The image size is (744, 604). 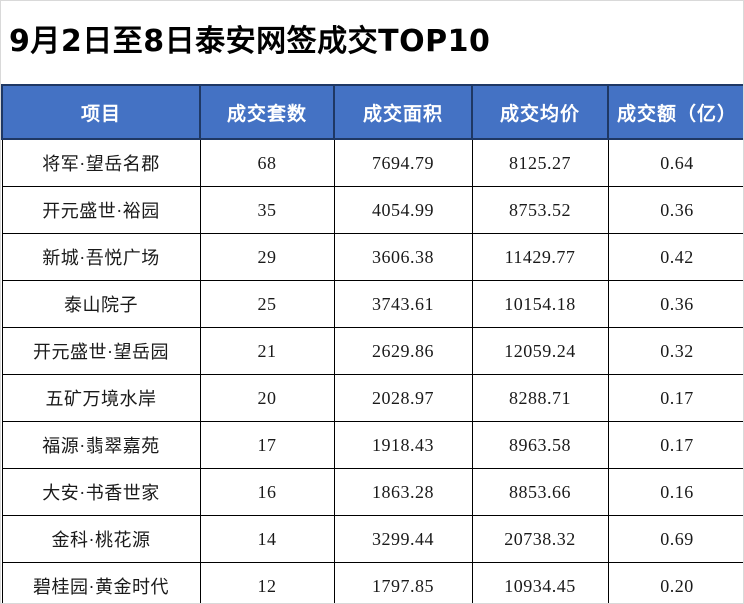 What do you see at coordinates (101, 257) in the screenshot?
I see `project-name-cell: 新城·吾悦广场` at bounding box center [101, 257].